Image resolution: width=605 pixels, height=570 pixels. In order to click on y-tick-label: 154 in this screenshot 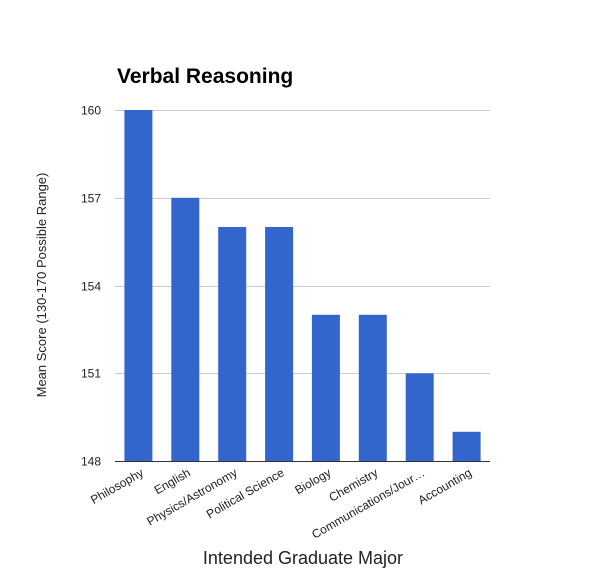, I will do `click(91, 287)`.